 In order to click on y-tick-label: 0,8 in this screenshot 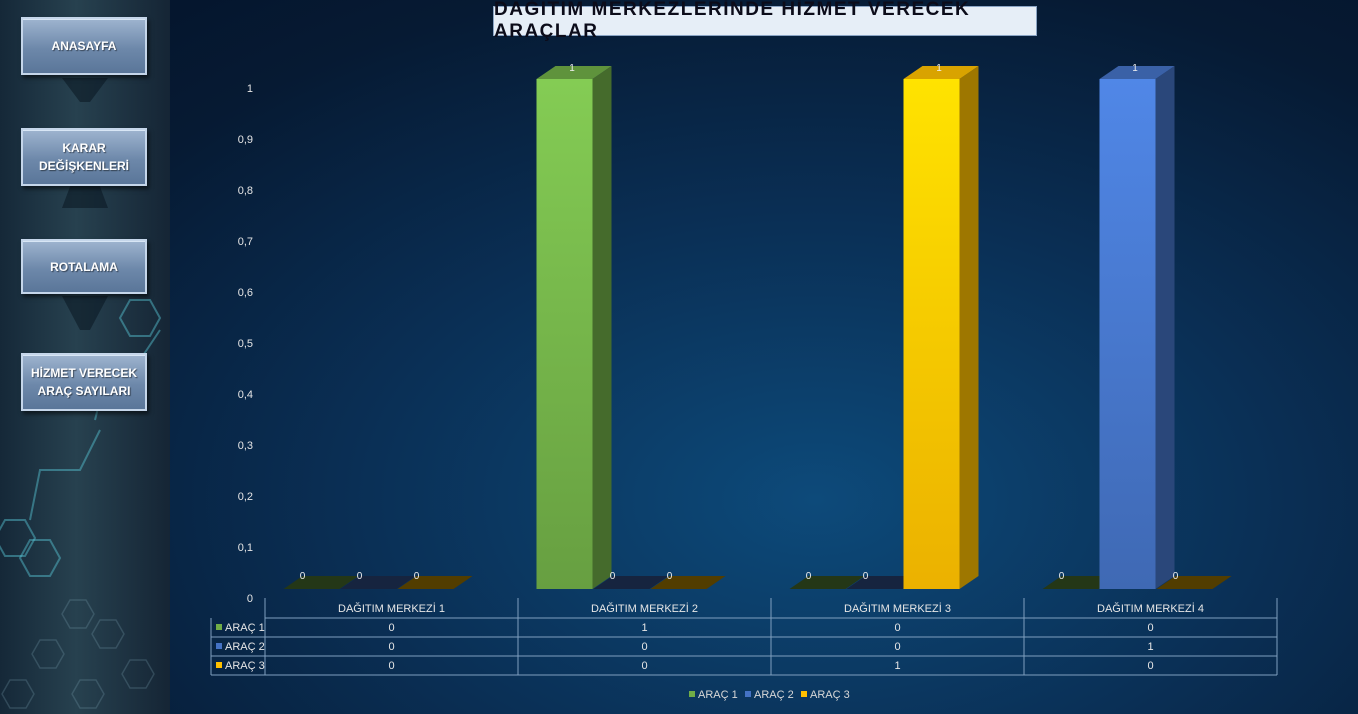, I will do `click(245, 191)`.